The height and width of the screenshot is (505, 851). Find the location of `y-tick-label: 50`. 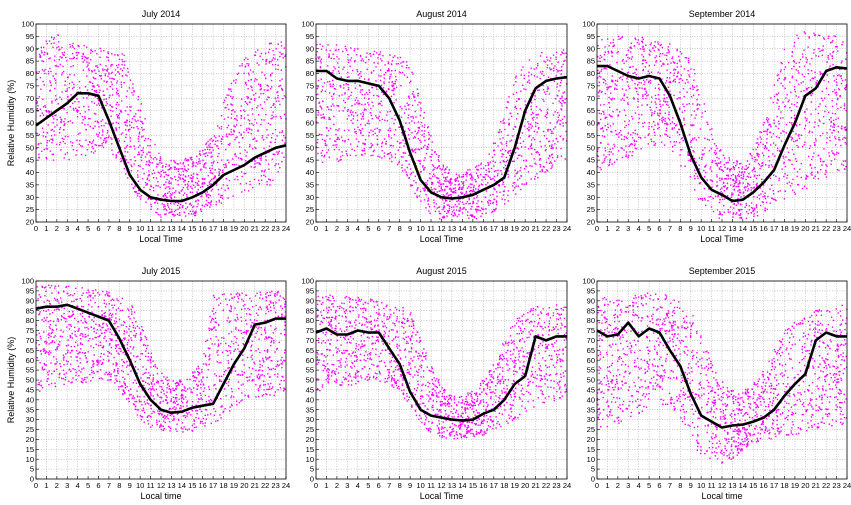

y-tick-label: 50 is located at coordinates (30, 147).